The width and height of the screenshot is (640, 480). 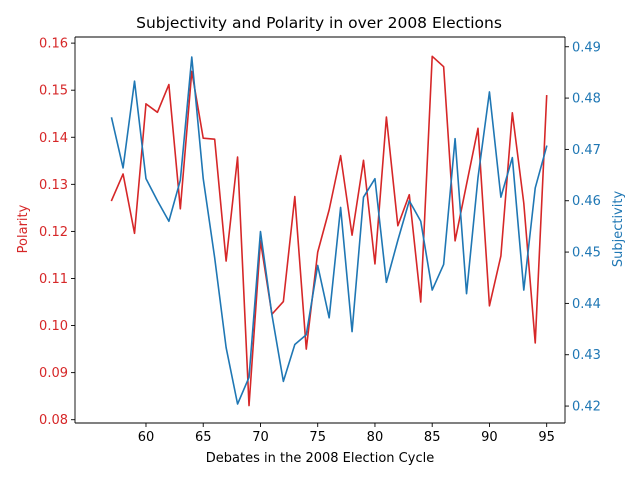 What do you see at coordinates (586, 407) in the screenshot?
I see `right-y-tick-label: 0.42` at bounding box center [586, 407].